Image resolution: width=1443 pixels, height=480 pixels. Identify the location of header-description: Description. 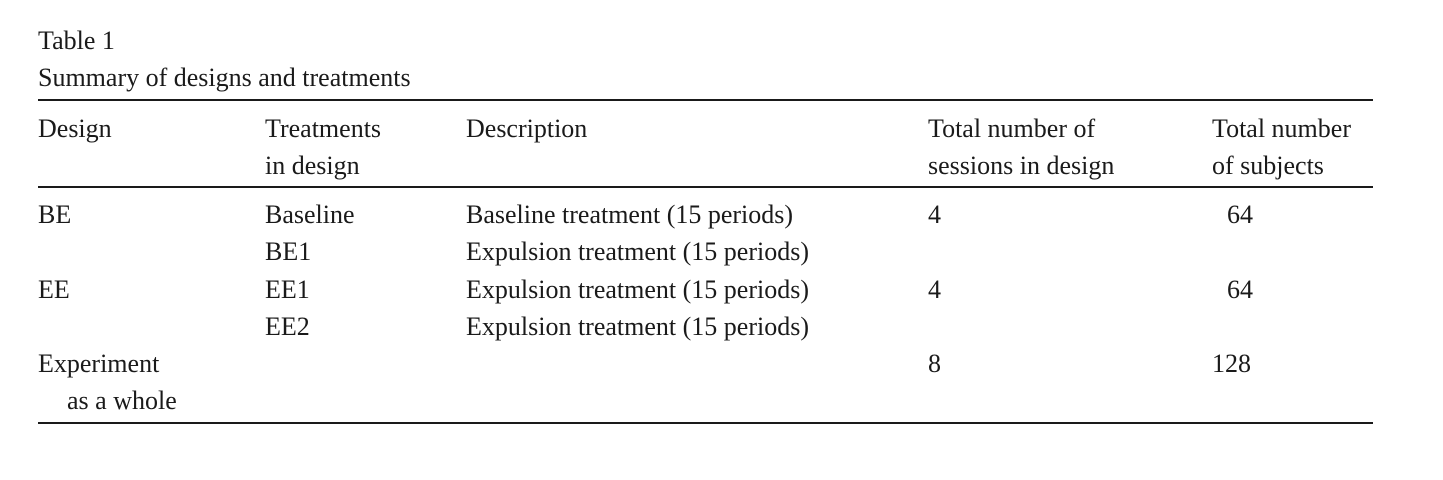
(527, 128).